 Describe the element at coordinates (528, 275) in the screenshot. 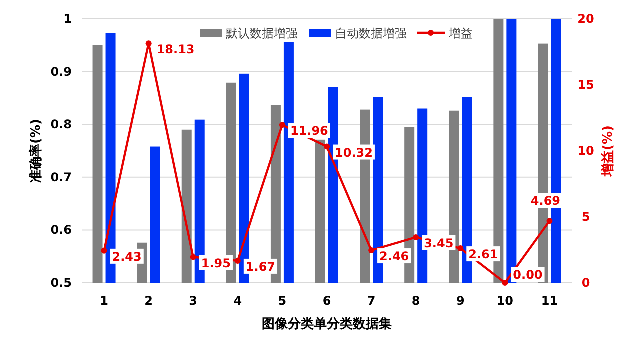

I see `data-label: 0.00` at that location.